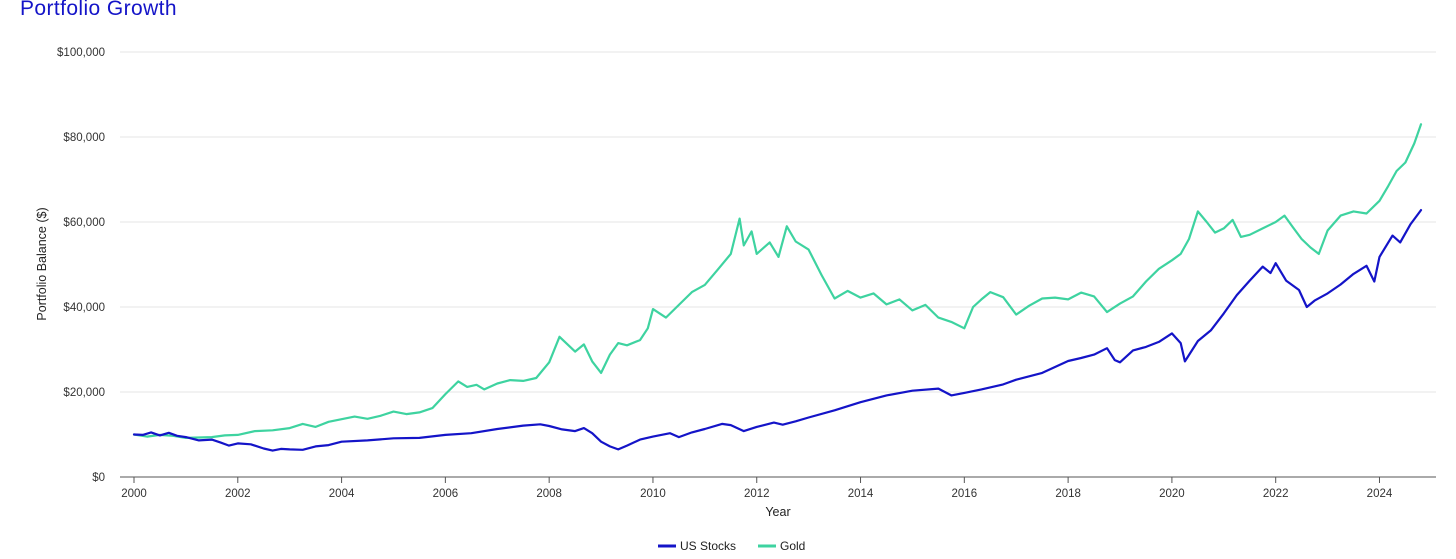 This screenshot has width=1456, height=559. Describe the element at coordinates (98, 478) in the screenshot. I see `y-tick-label: $0` at that location.